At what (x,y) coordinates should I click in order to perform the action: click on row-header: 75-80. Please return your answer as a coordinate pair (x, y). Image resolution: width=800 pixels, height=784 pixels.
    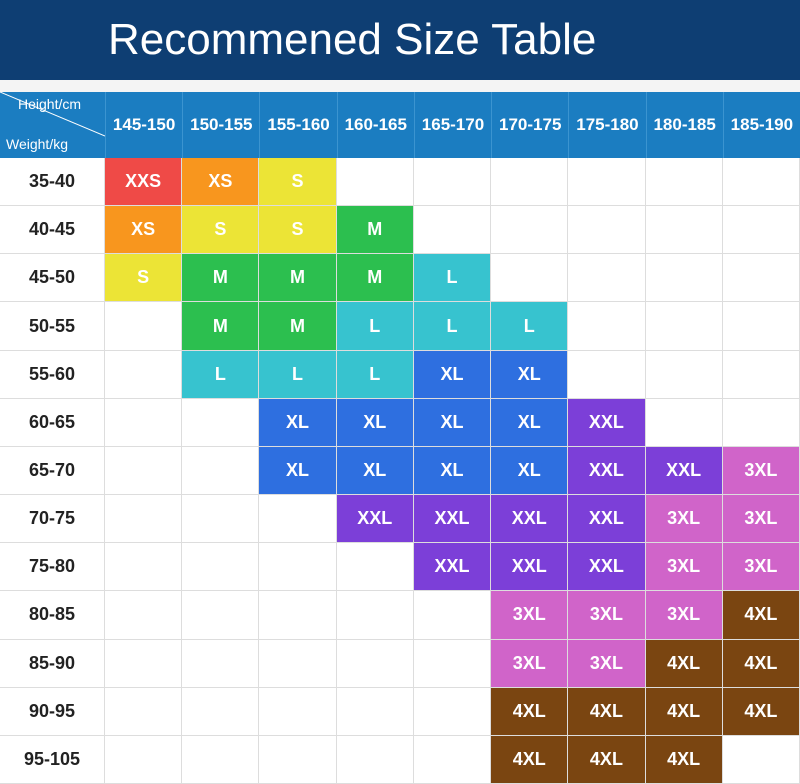
    Looking at the image, I should click on (52, 567).